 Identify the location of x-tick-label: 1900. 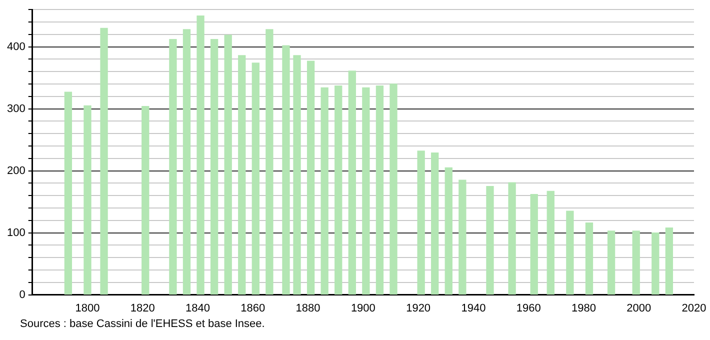
(363, 308).